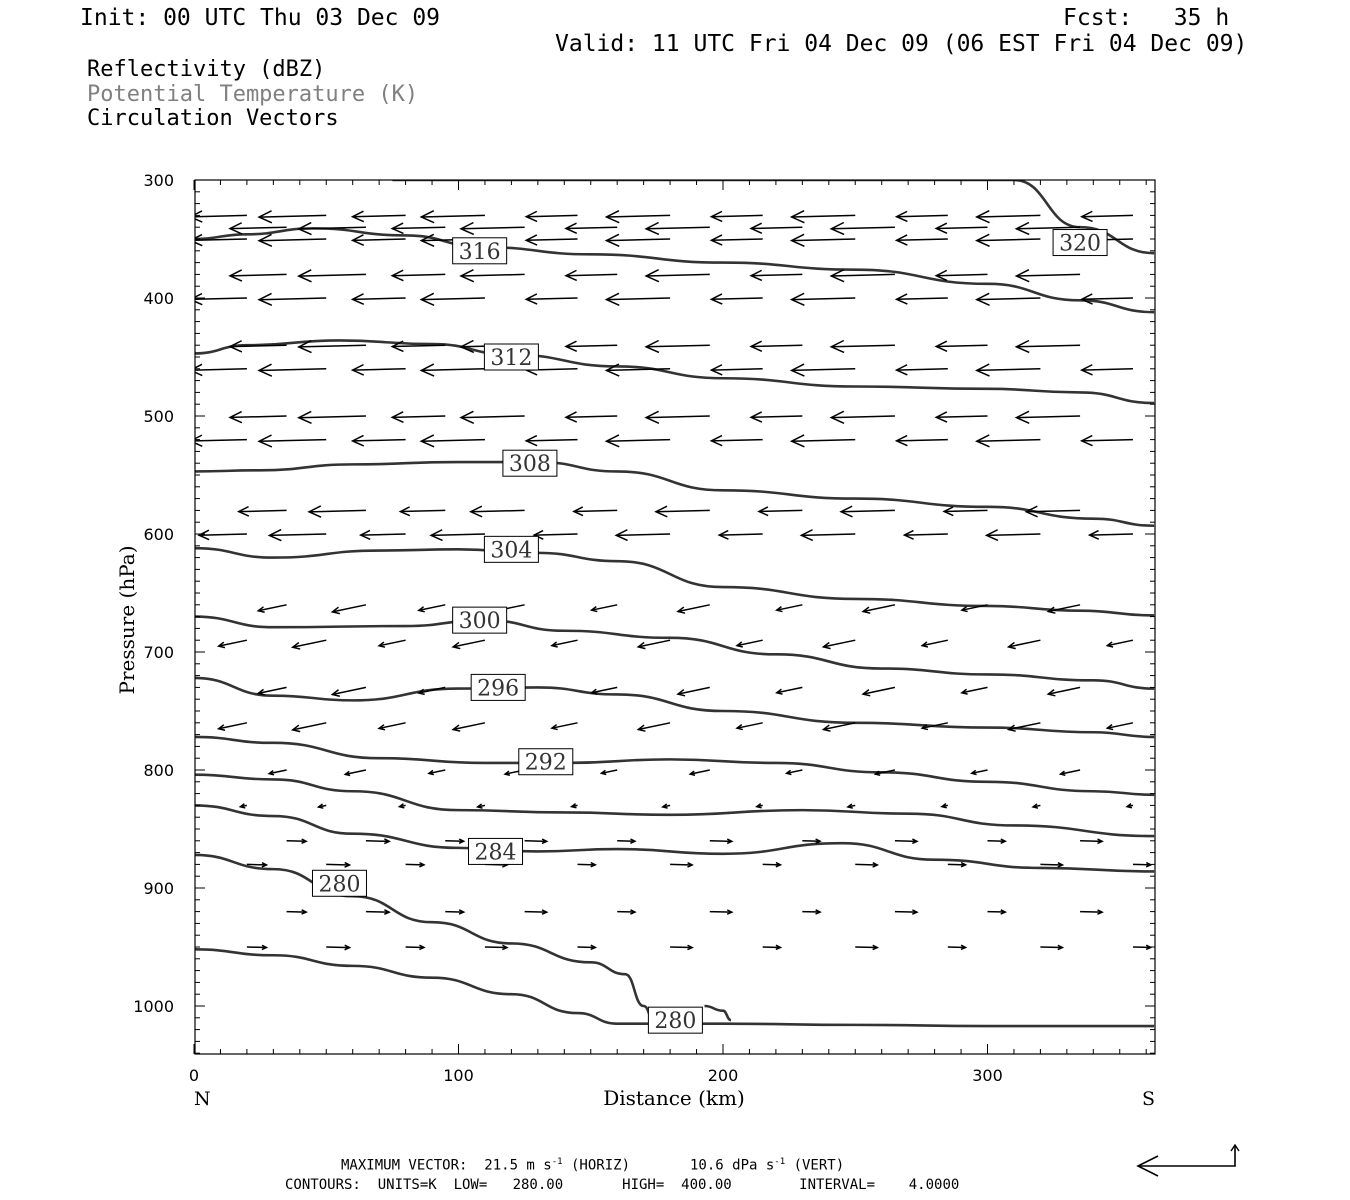 The image size is (1350, 1200). I want to click on y-tick-label: 1000, so click(153, 1006).